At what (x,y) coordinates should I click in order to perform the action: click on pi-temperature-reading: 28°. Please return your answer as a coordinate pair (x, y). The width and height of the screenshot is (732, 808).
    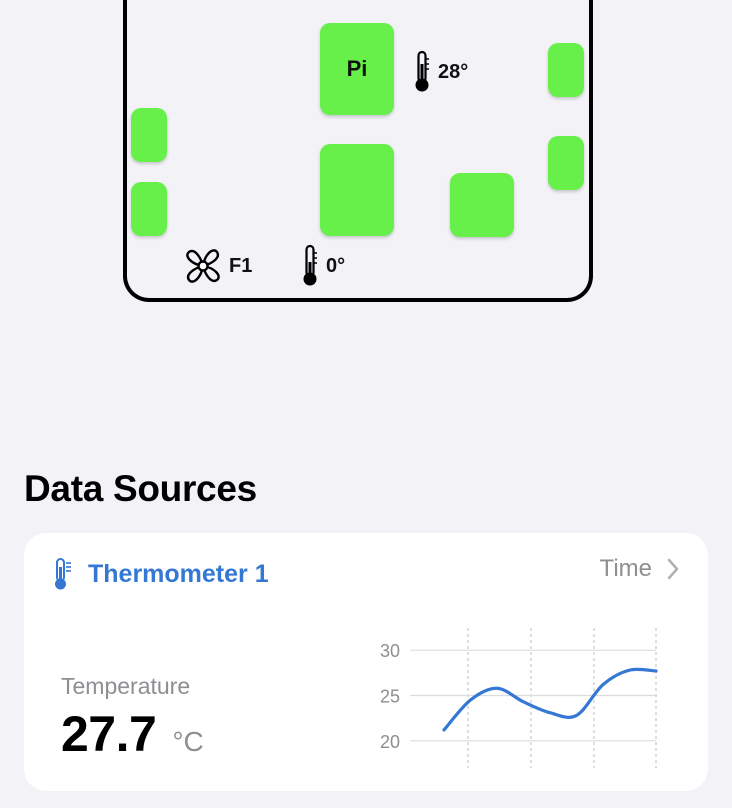
    Looking at the image, I should click on (439, 72).